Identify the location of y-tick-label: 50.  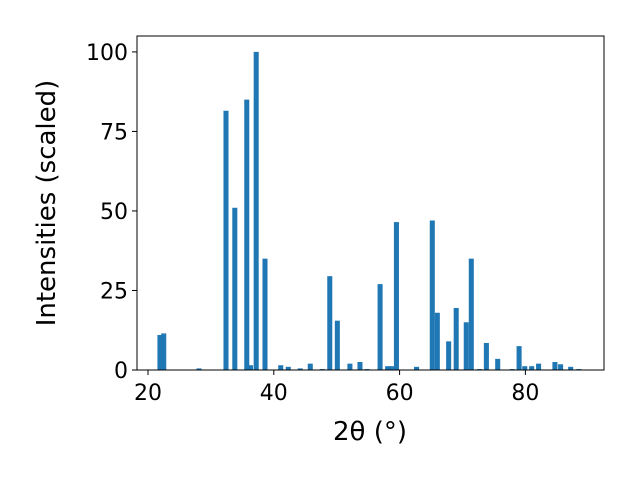
(114, 212).